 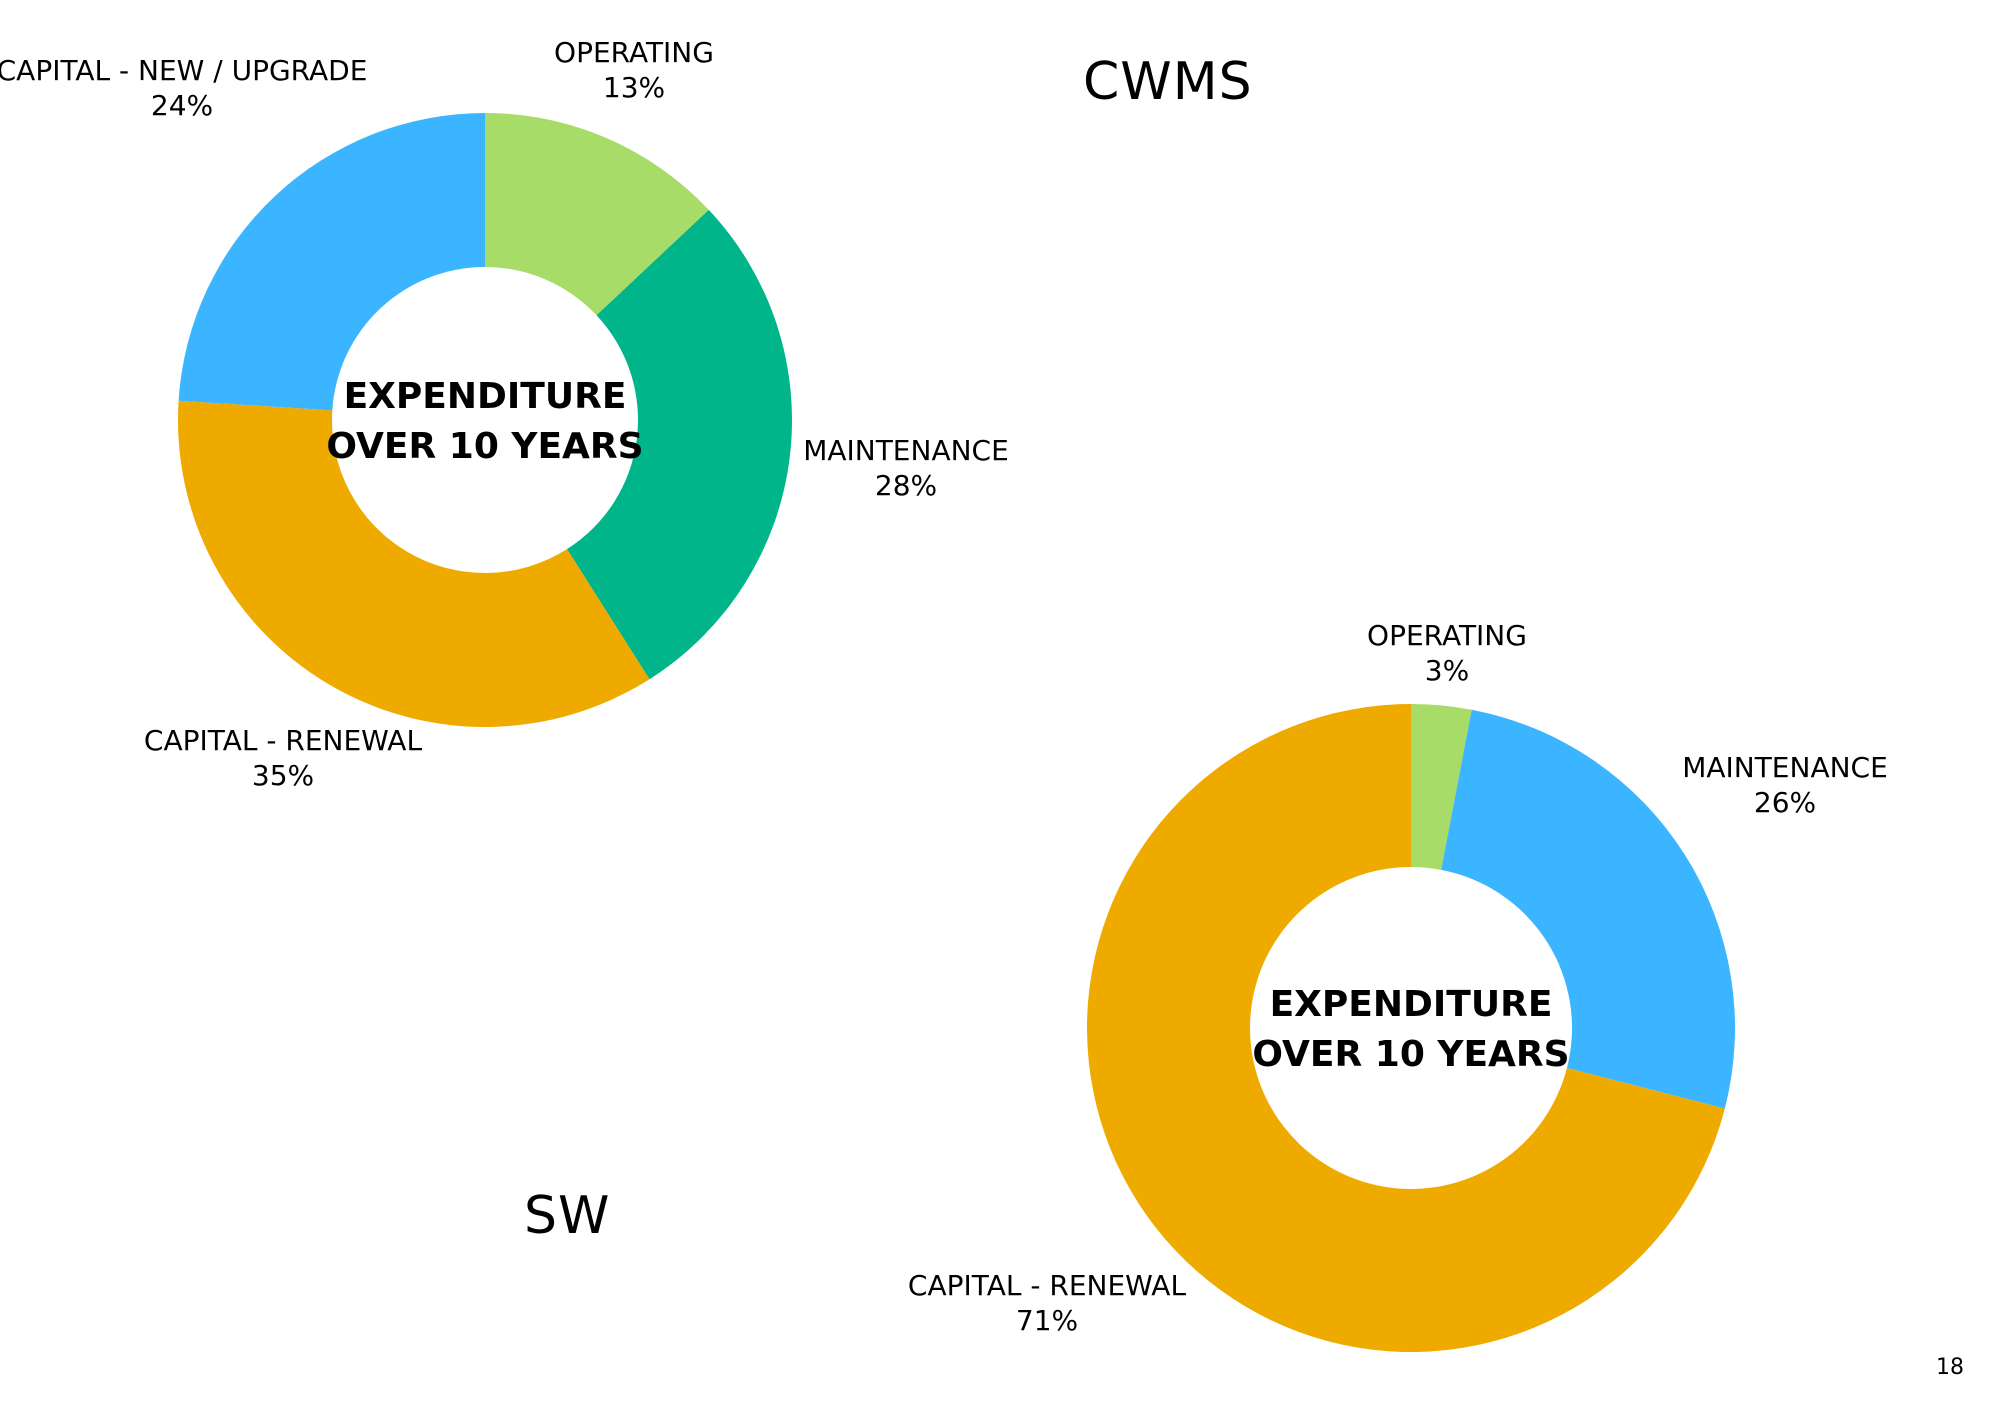 I want to click on slice-label-1-operating: OPERATING, so click(x=1447, y=635).